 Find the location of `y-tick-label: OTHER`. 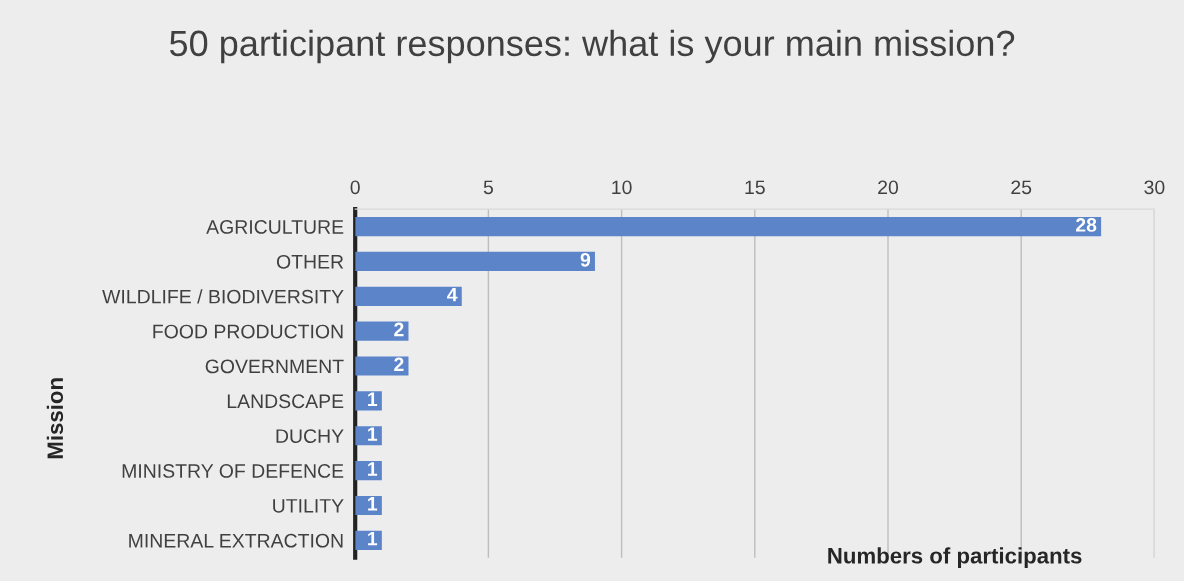

y-tick-label: OTHER is located at coordinates (310, 261).